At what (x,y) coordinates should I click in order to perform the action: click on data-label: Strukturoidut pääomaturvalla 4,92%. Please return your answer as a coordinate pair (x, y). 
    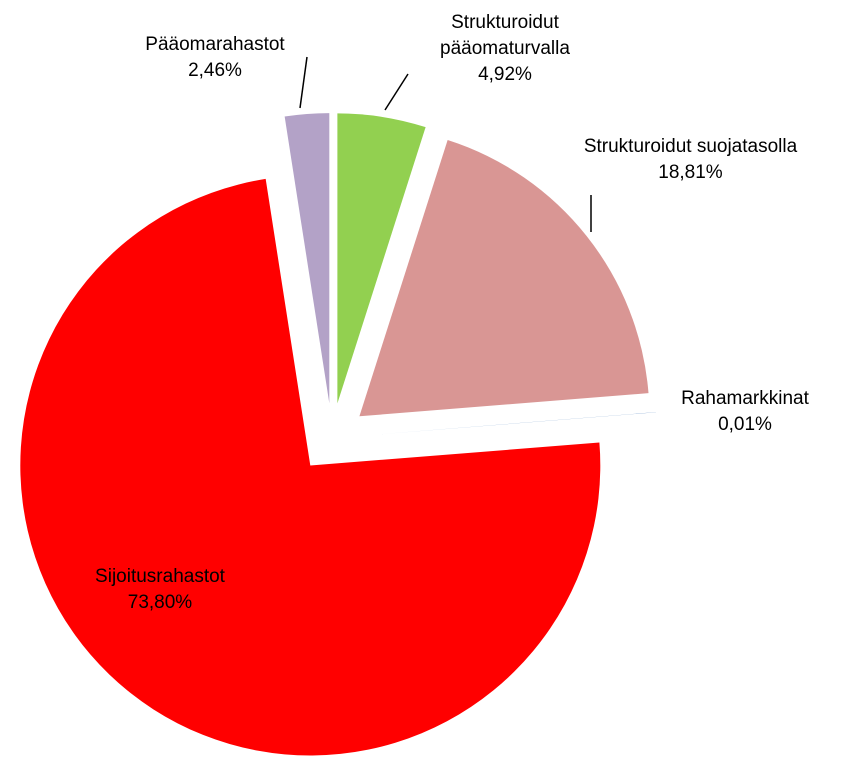
    Looking at the image, I should click on (505, 49).